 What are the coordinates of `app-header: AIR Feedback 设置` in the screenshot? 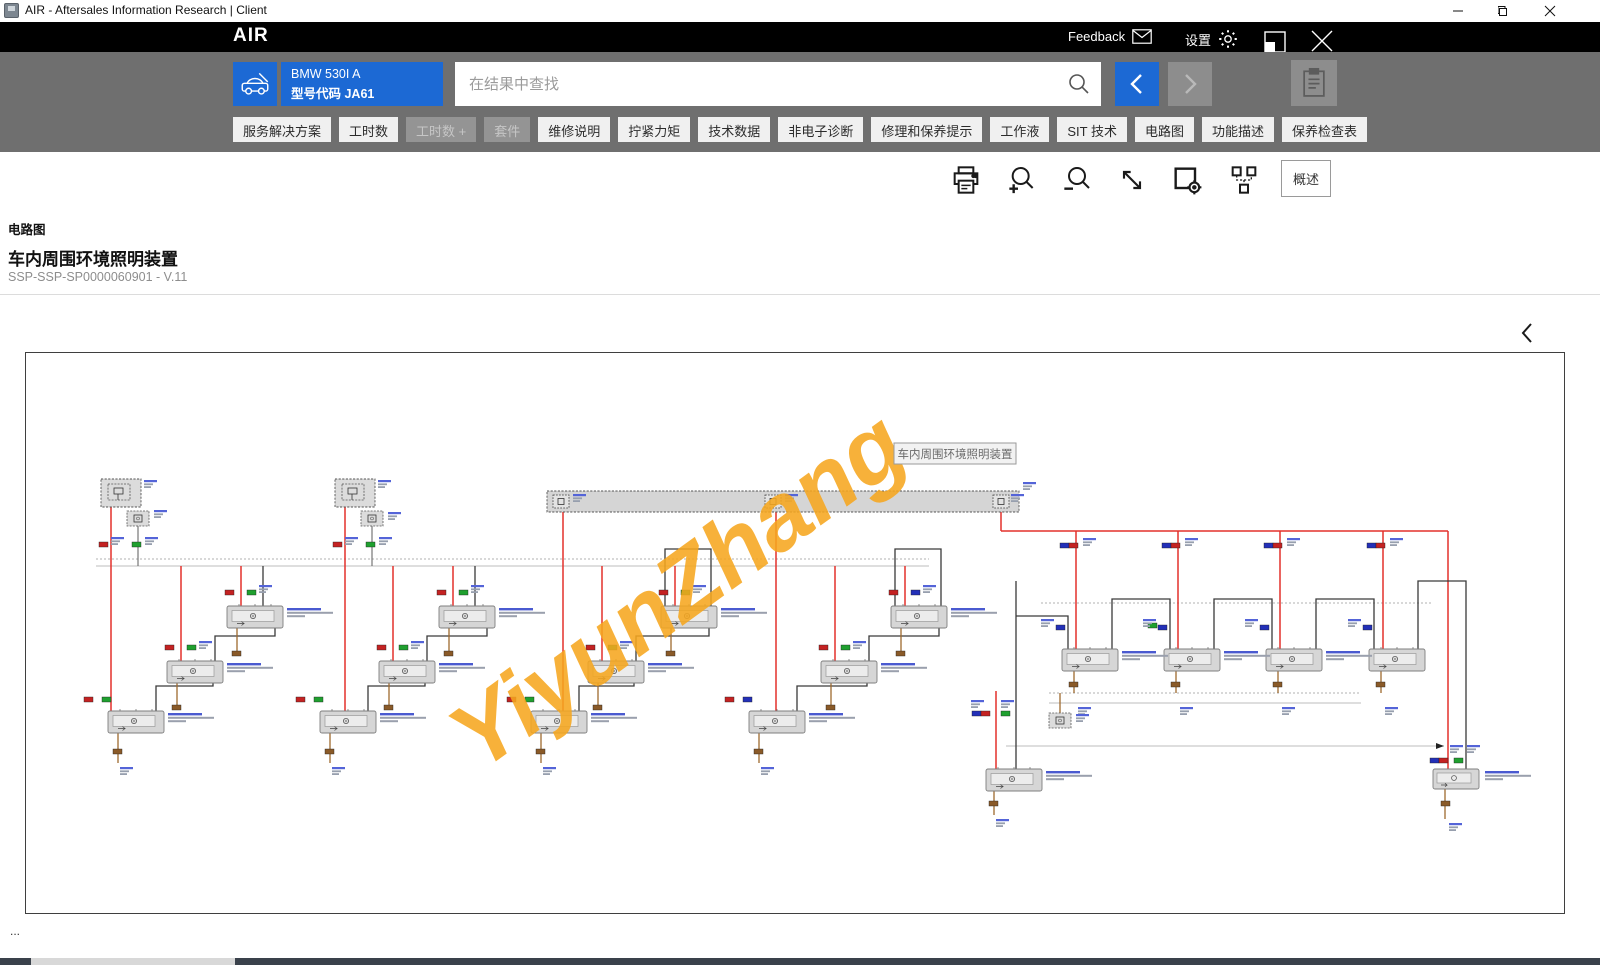 It's located at (800, 37).